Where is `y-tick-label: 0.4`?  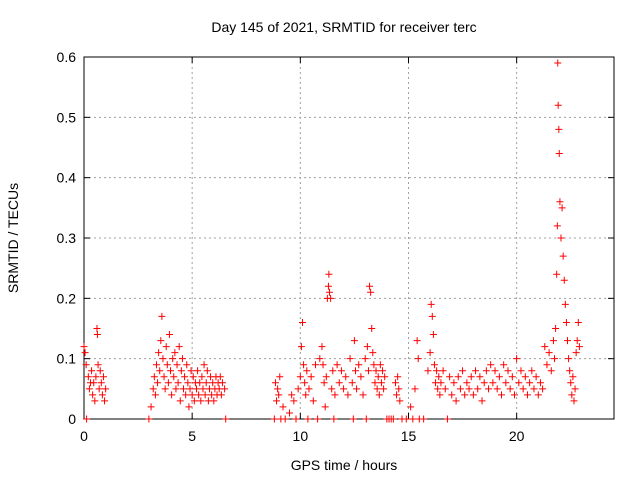
y-tick-label: 0.4 is located at coordinates (67, 178).